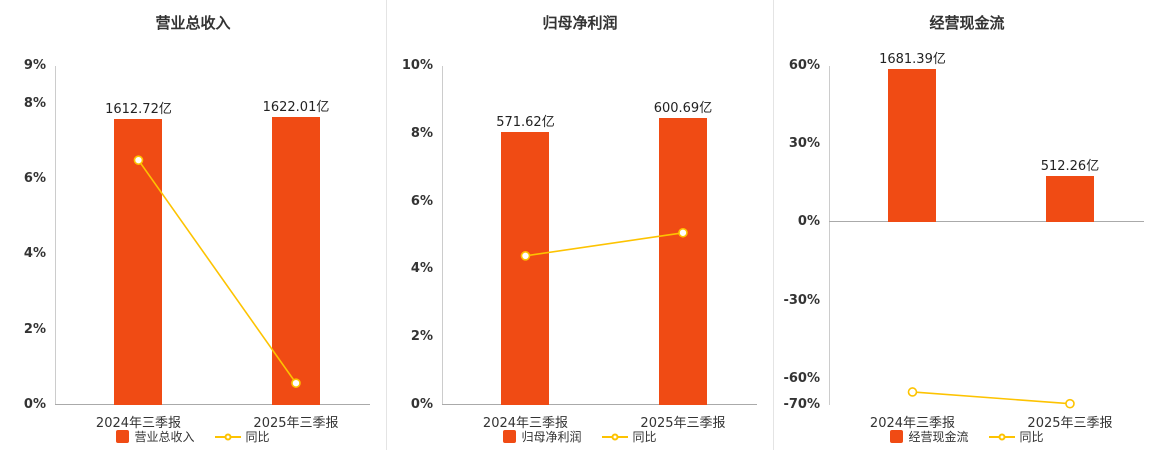 Image resolution: width=1160 pixels, height=450 pixels. I want to click on bar-value-label: 571.62亿, so click(525, 123).